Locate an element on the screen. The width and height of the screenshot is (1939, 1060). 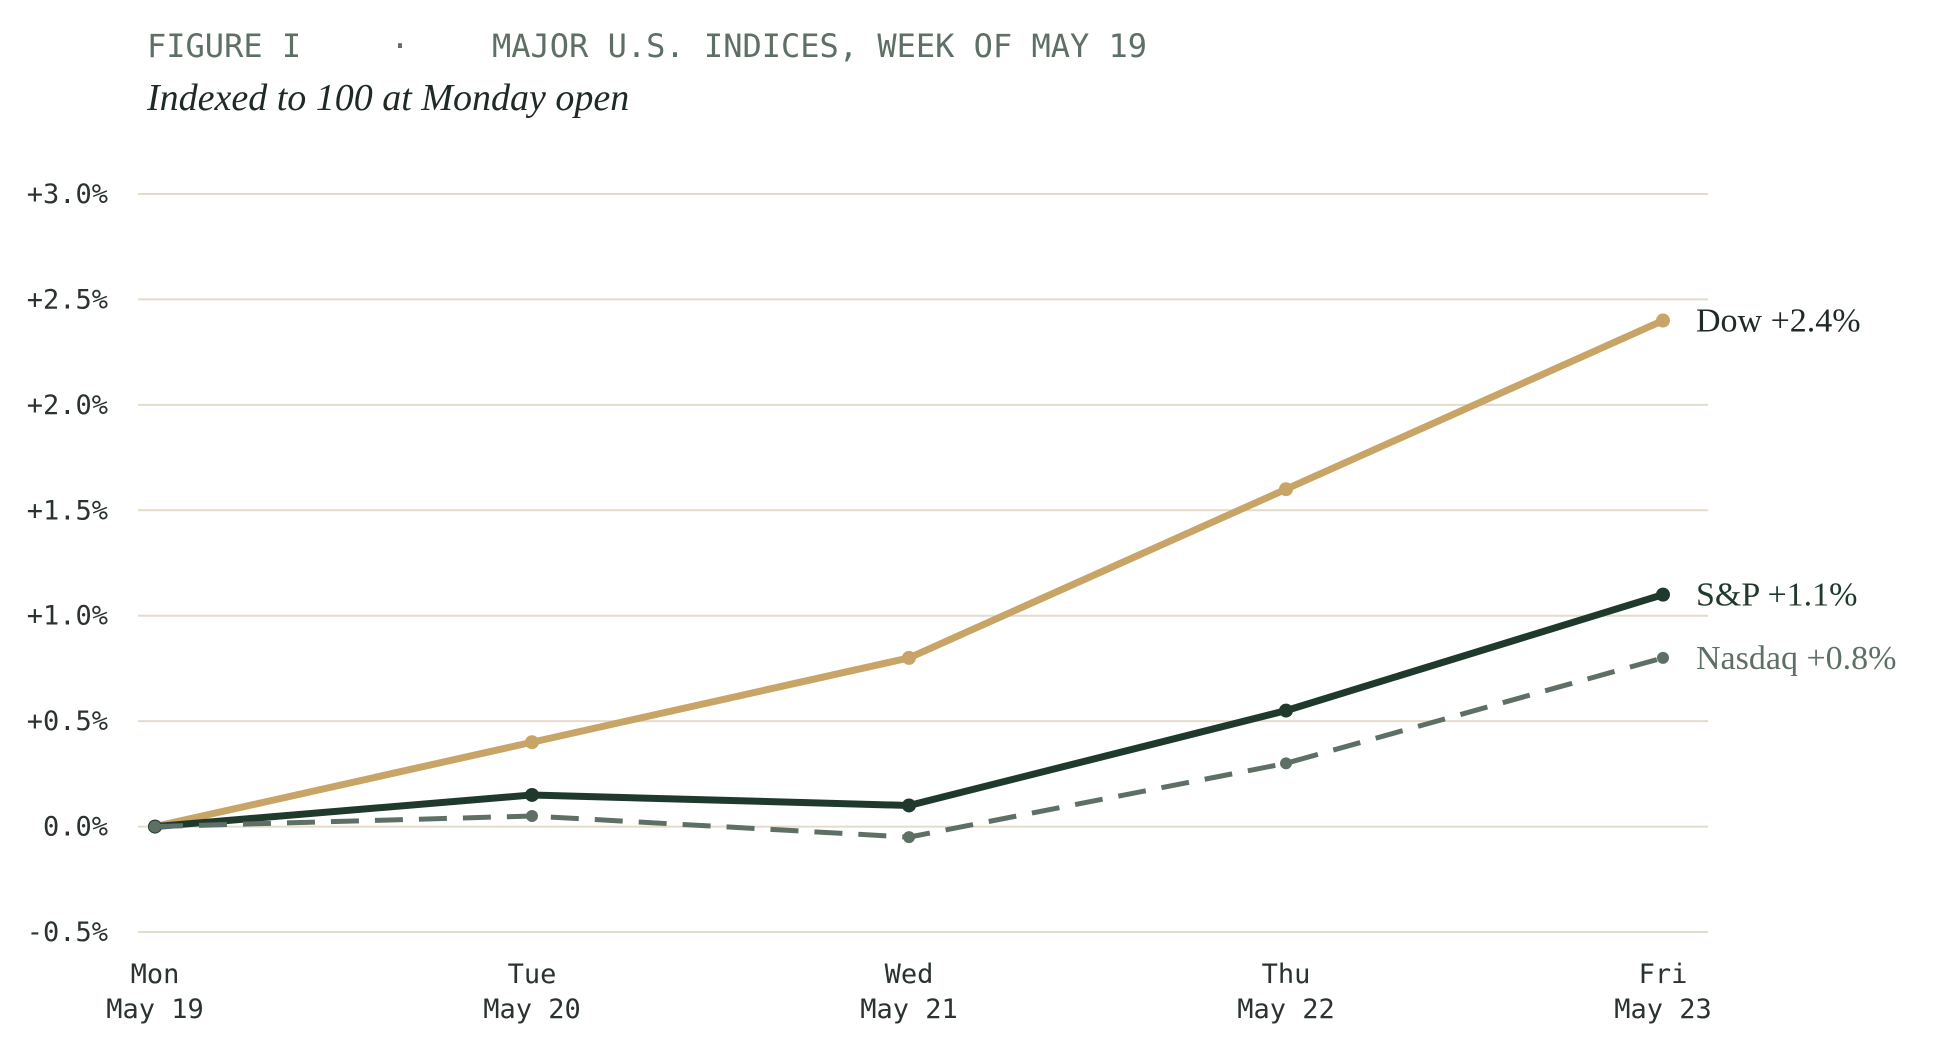
y-tick-label: +3.0% is located at coordinates (67, 194).